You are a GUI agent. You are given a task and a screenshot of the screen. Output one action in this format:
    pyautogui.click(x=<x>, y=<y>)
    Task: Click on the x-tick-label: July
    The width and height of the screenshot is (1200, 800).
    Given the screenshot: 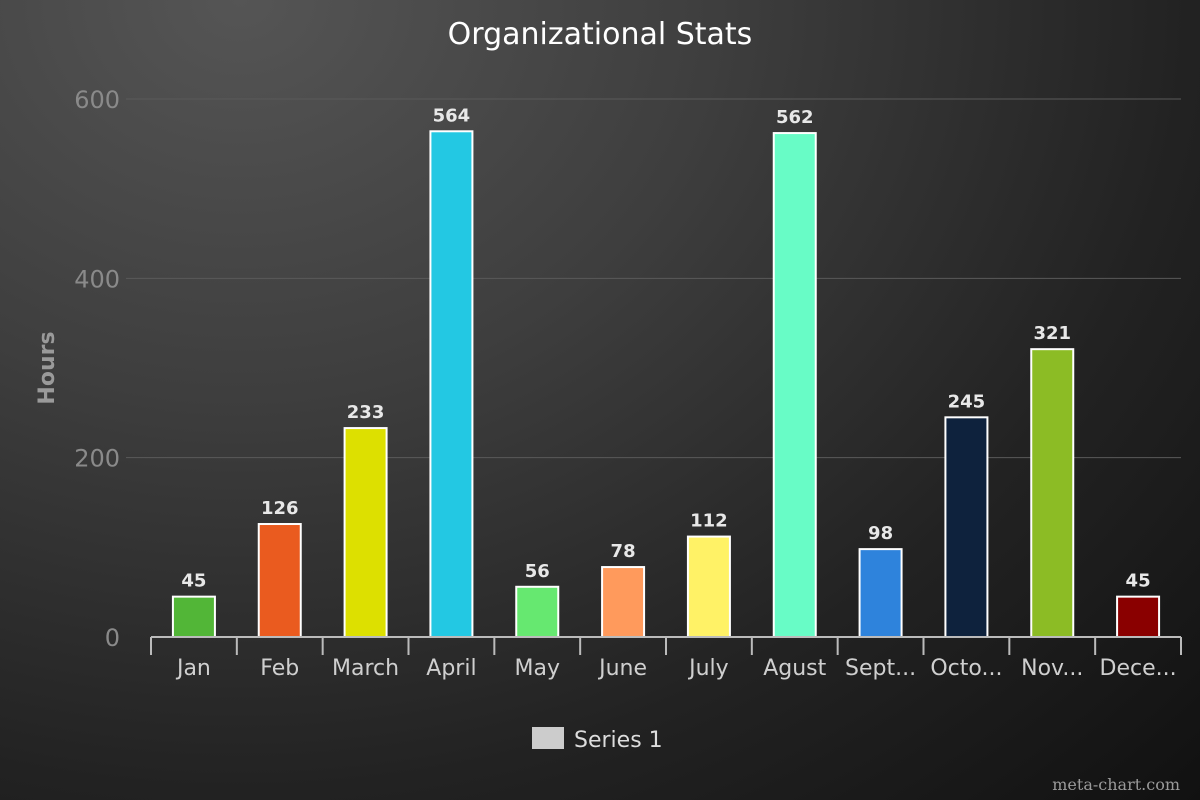 What is the action you would take?
    pyautogui.click(x=708, y=668)
    